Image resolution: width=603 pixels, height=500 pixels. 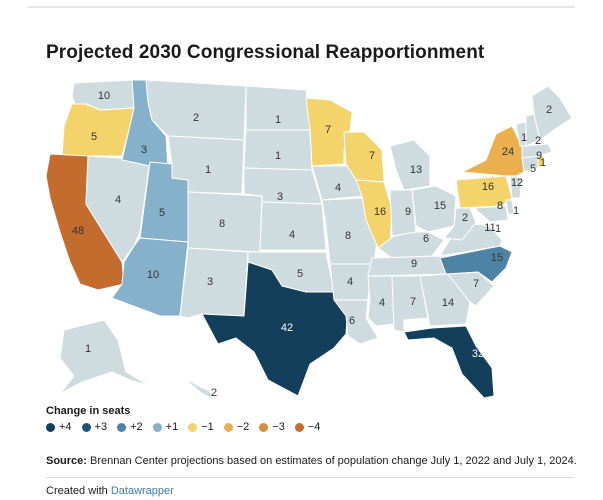 What do you see at coordinates (497, 258) in the screenshot?
I see `state-label-NC: 15` at bounding box center [497, 258].